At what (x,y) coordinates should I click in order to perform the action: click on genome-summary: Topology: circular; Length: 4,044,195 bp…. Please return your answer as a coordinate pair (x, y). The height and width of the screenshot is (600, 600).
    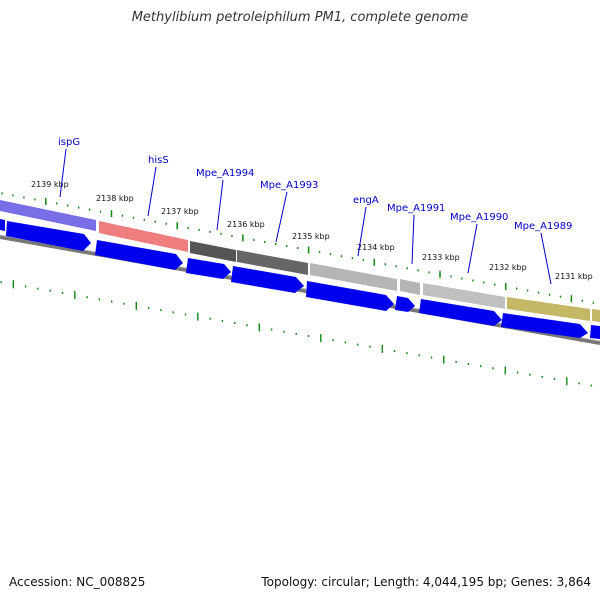
    Looking at the image, I should click on (426, 582).